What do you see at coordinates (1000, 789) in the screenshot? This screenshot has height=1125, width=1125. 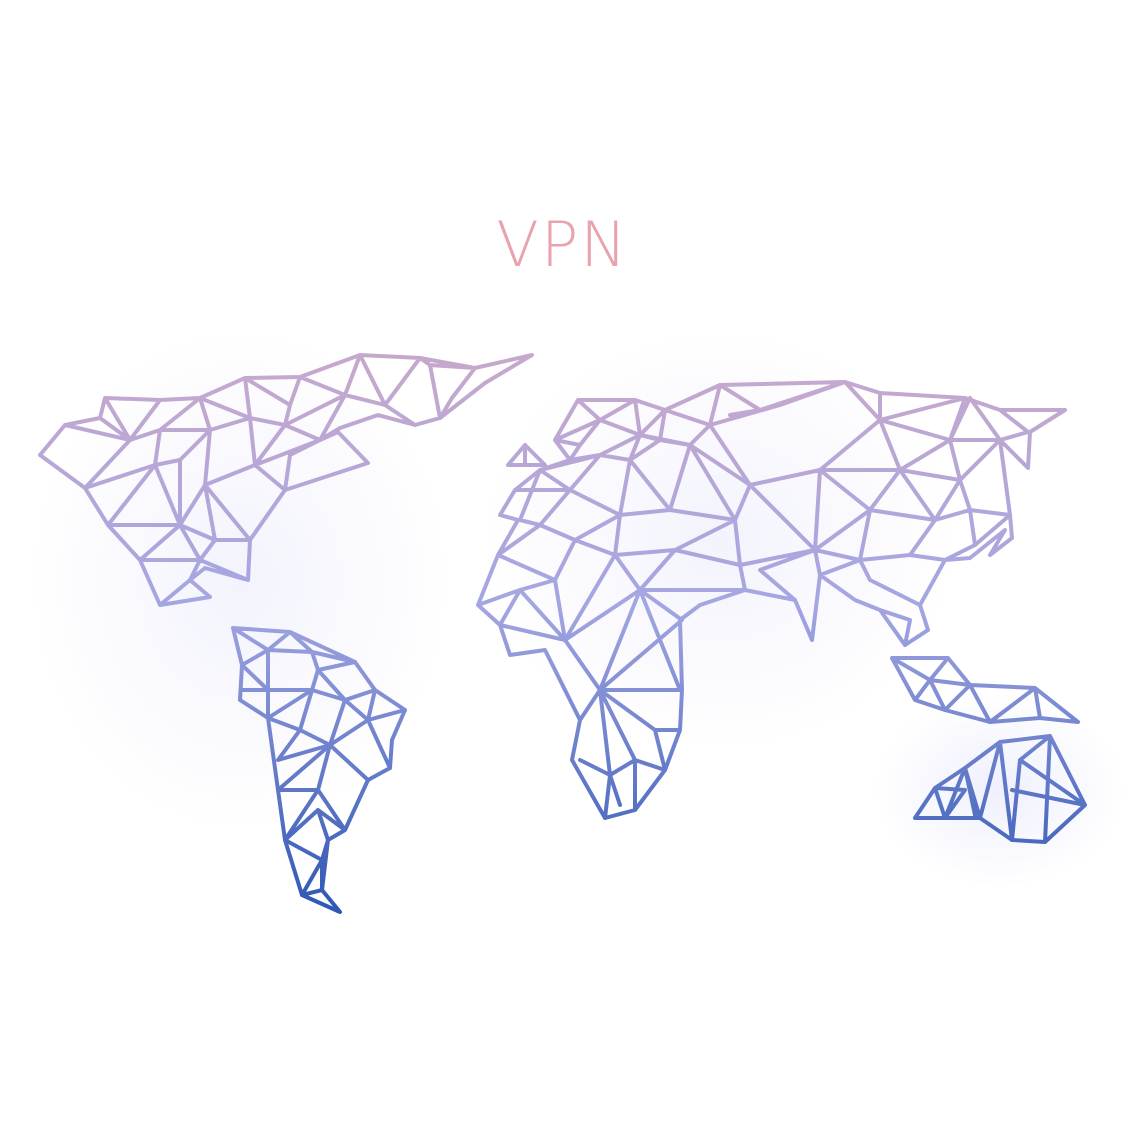 I see `australia` at bounding box center [1000, 789].